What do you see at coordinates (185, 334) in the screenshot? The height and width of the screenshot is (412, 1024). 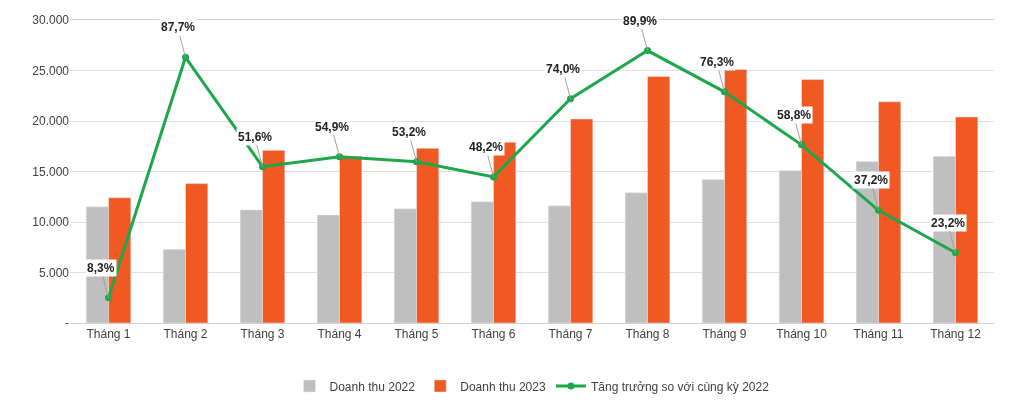 I see `x-tick-label: Tháng 2` at bounding box center [185, 334].